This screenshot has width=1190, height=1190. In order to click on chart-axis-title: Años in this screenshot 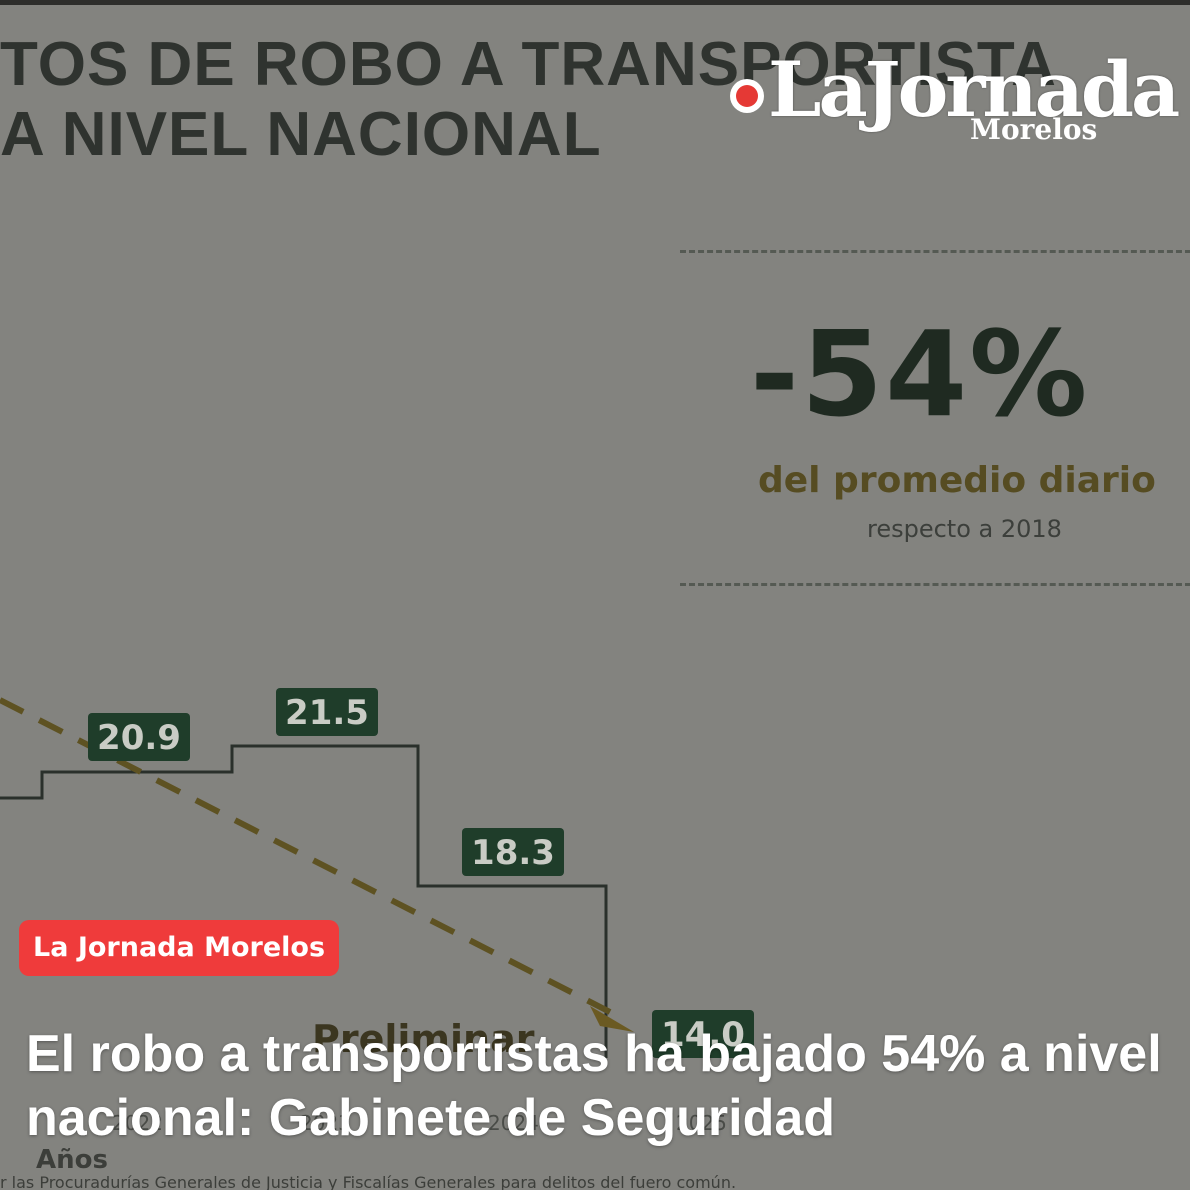, I will do `click(72, 1160)`.